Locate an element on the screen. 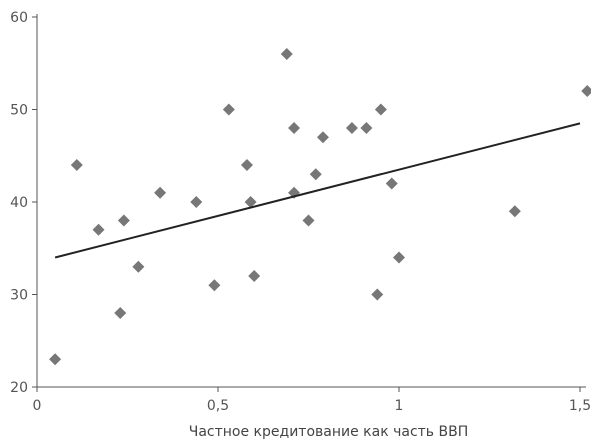 This screenshot has height=442, width=591. x-ticks: 0 0,5 1 1,5 is located at coordinates (312, 400).